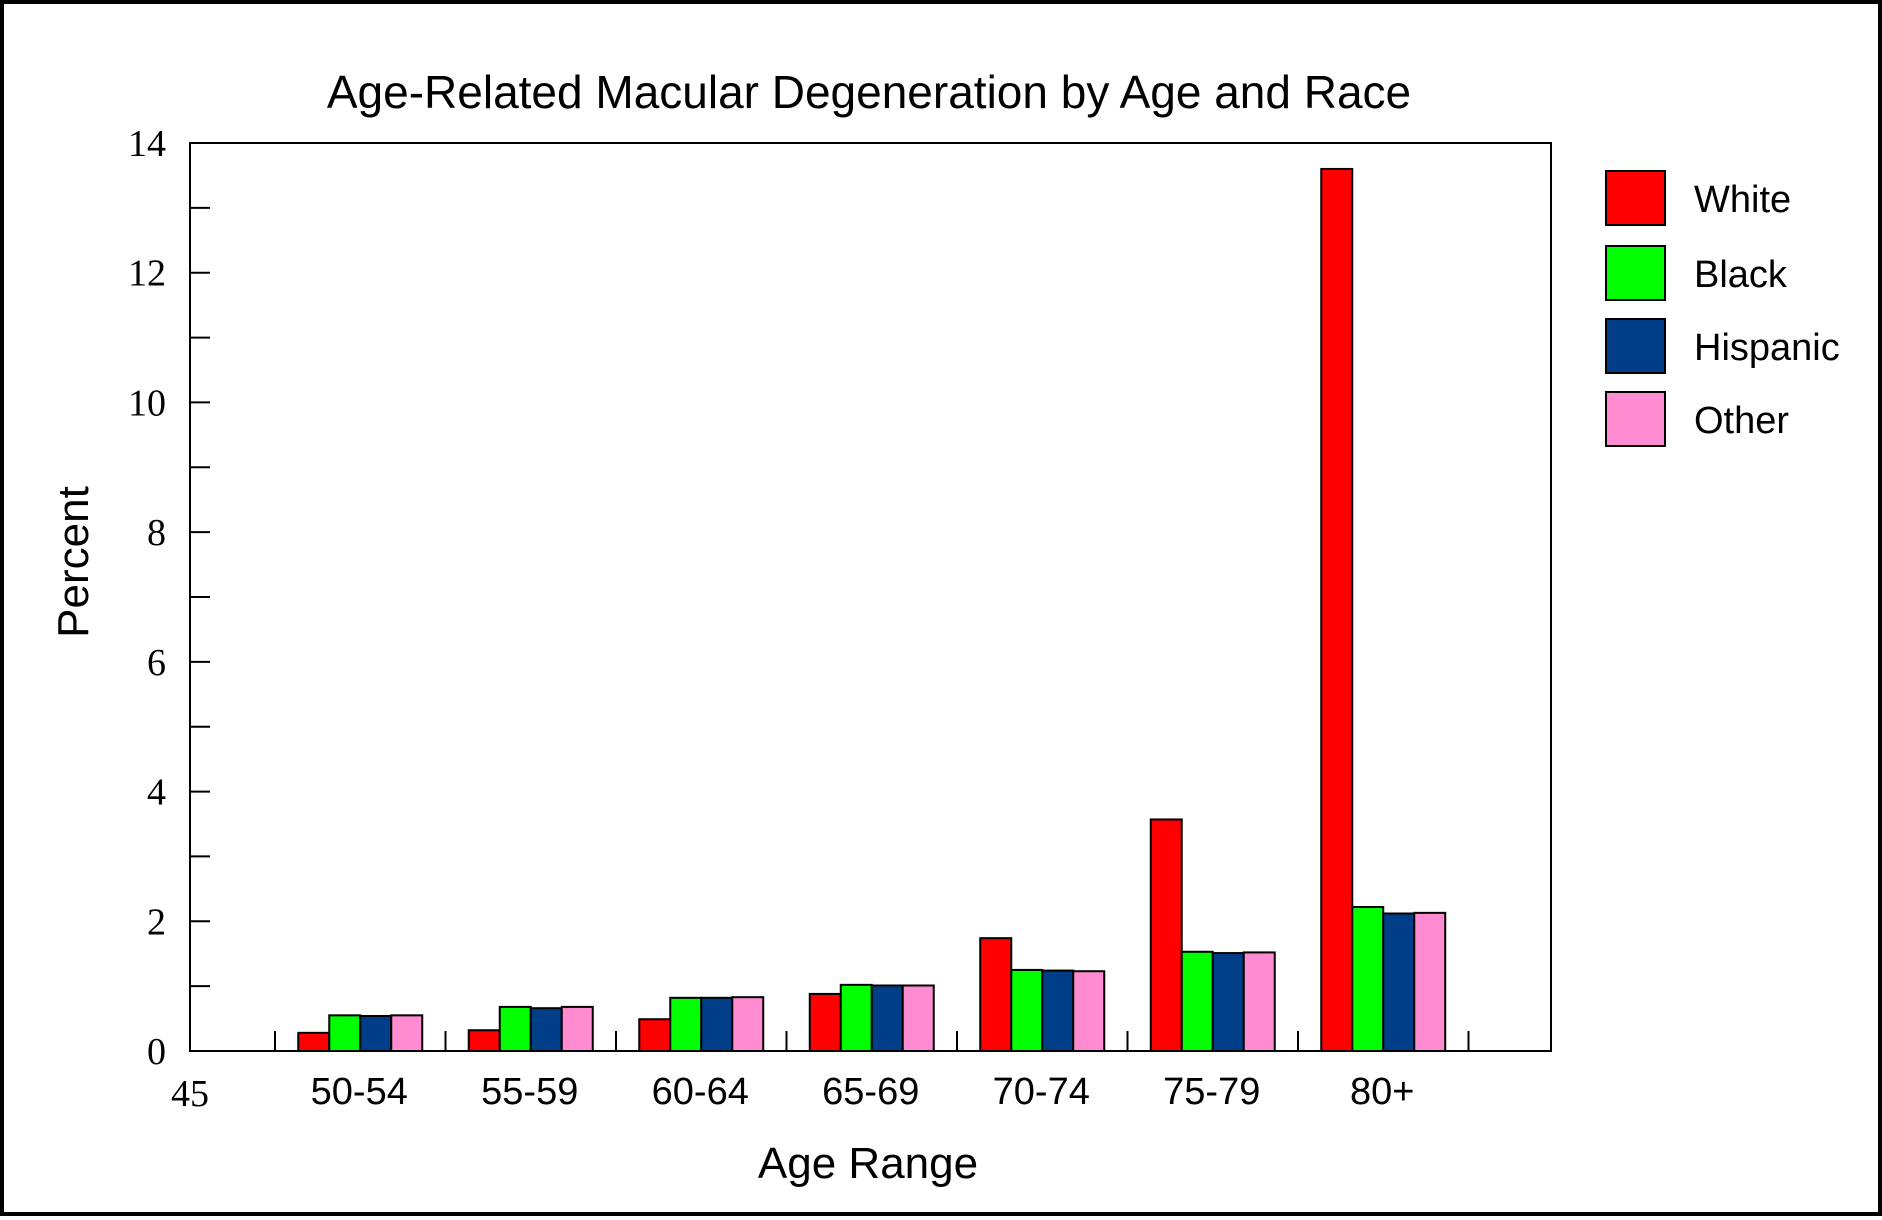  Describe the element at coordinates (1742, 200) in the screenshot. I see `legend-label-white: White` at that location.